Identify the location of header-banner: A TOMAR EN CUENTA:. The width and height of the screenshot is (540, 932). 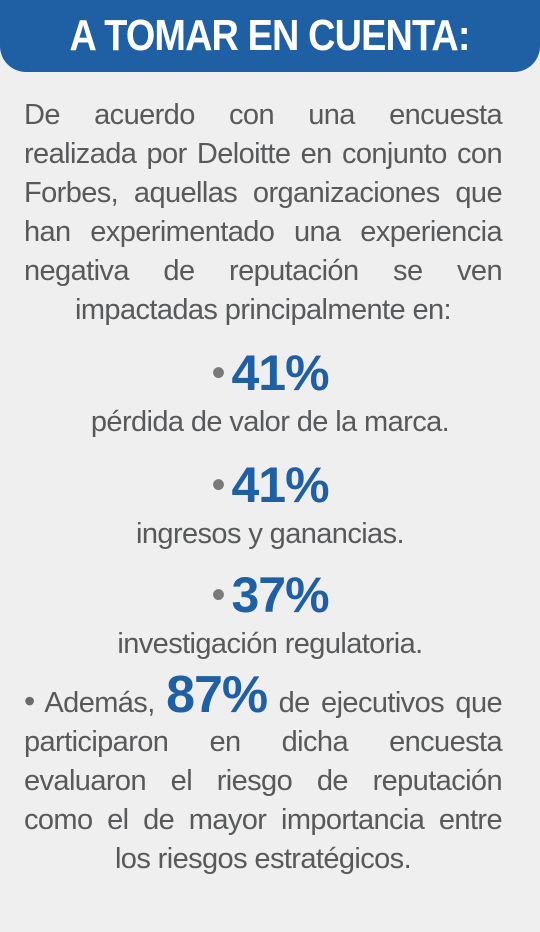
(270, 36).